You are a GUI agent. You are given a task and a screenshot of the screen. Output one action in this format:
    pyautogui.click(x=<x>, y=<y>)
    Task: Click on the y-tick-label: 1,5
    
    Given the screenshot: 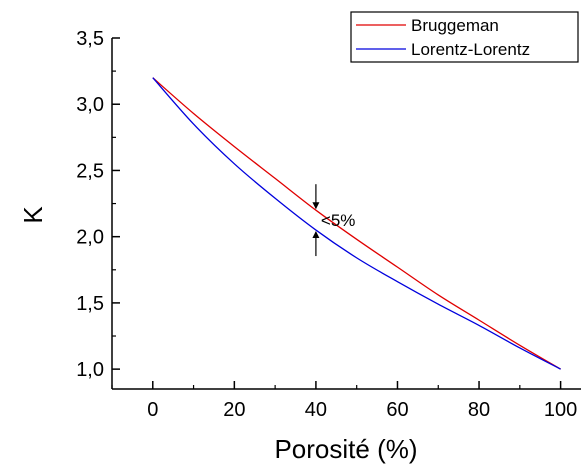 What is the action you would take?
    pyautogui.click(x=90, y=304)
    